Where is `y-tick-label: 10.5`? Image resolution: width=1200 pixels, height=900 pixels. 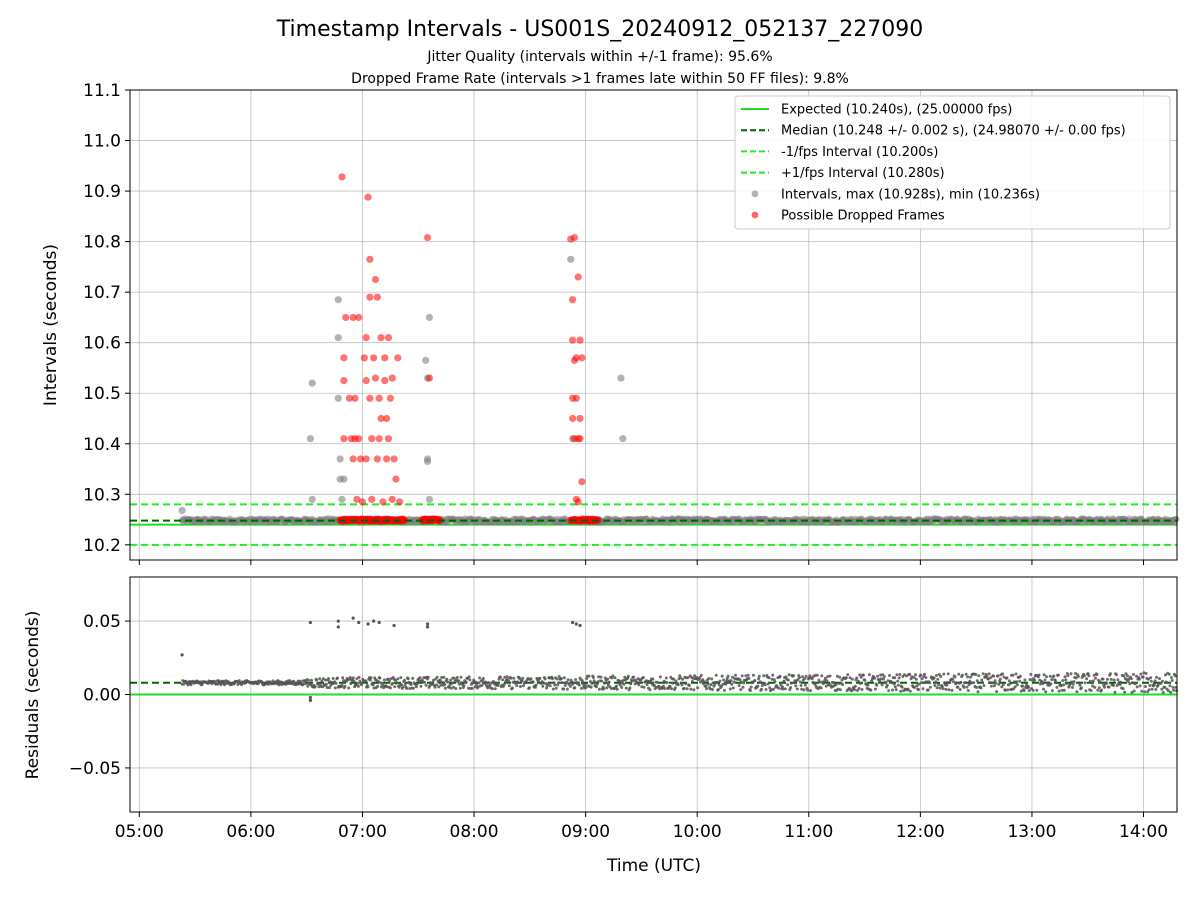
y-tick-label: 10.5 is located at coordinates (102, 394).